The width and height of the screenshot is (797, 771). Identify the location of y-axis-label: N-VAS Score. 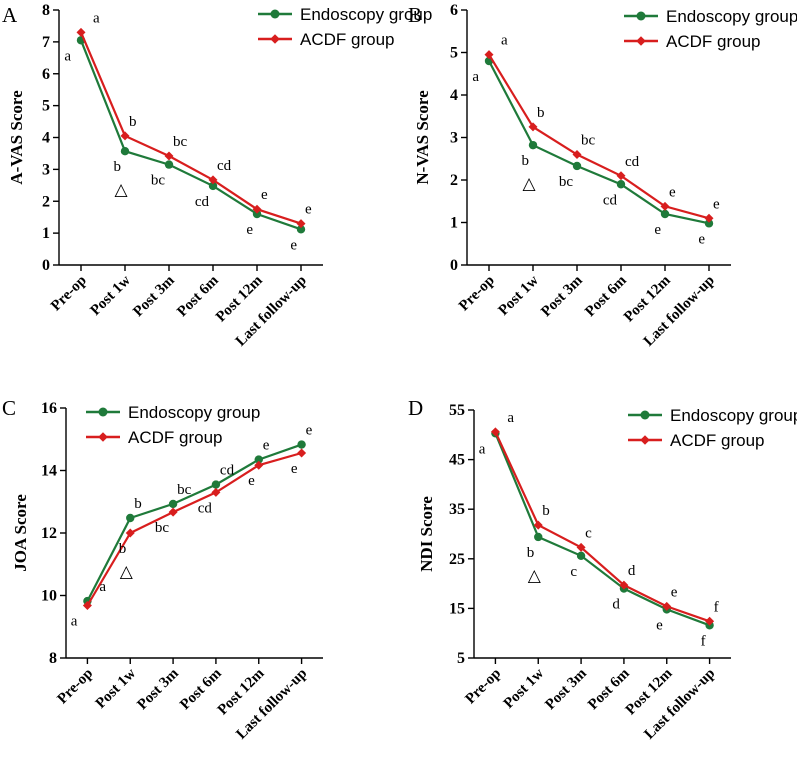
(422, 137).